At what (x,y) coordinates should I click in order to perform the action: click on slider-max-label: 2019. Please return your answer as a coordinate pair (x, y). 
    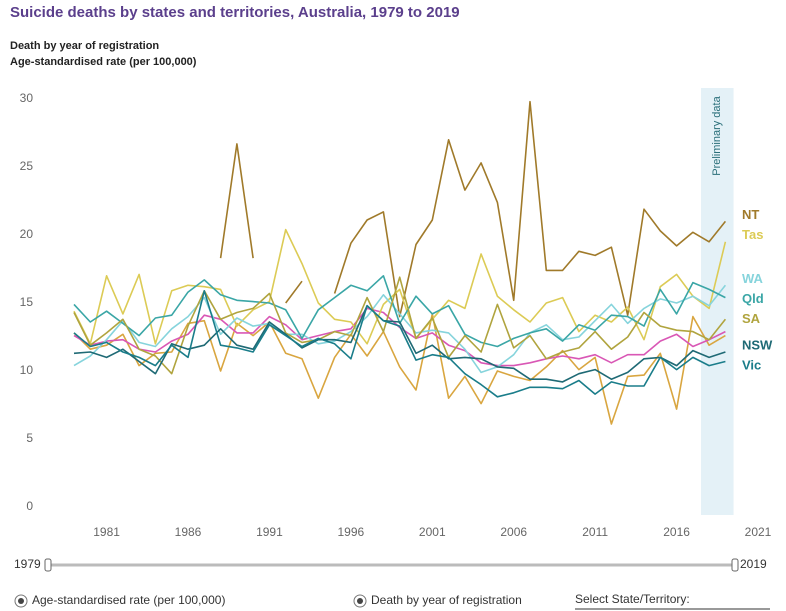
    Looking at the image, I should click on (753, 564).